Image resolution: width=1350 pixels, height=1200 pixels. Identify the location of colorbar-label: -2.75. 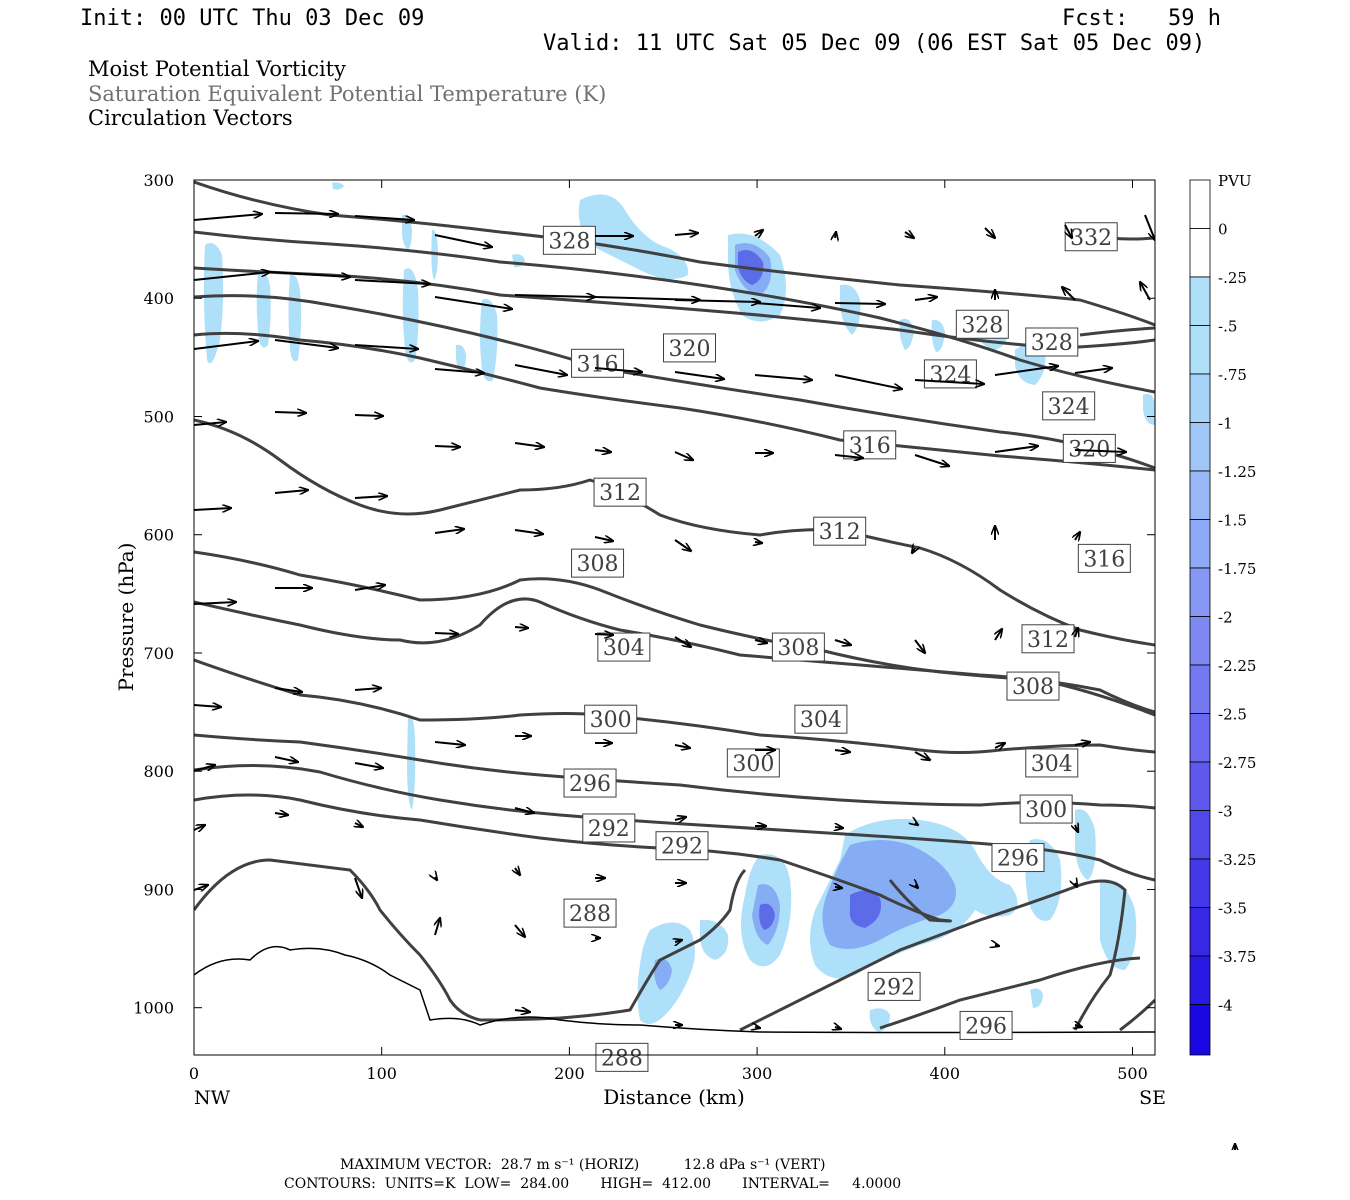
(1237, 763).